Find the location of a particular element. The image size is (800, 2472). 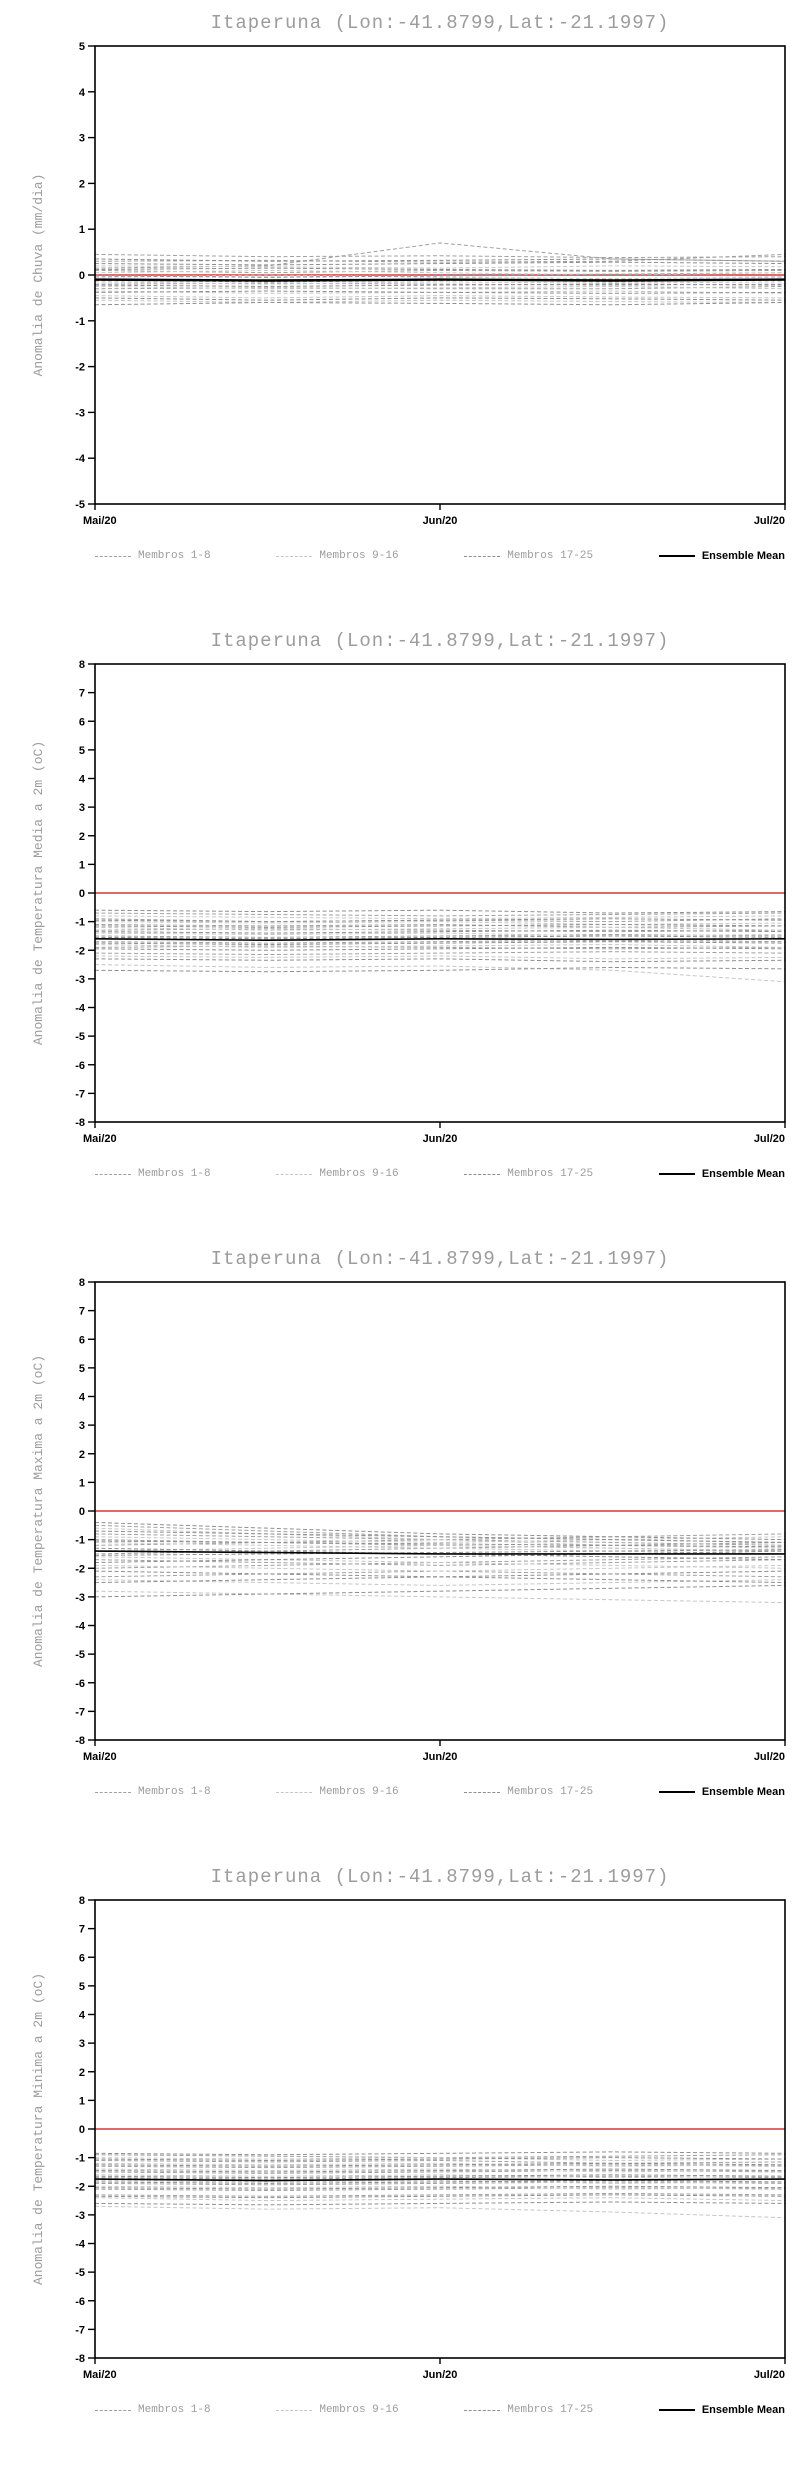

y-tick-label: -8 is located at coordinates (80, 2359).